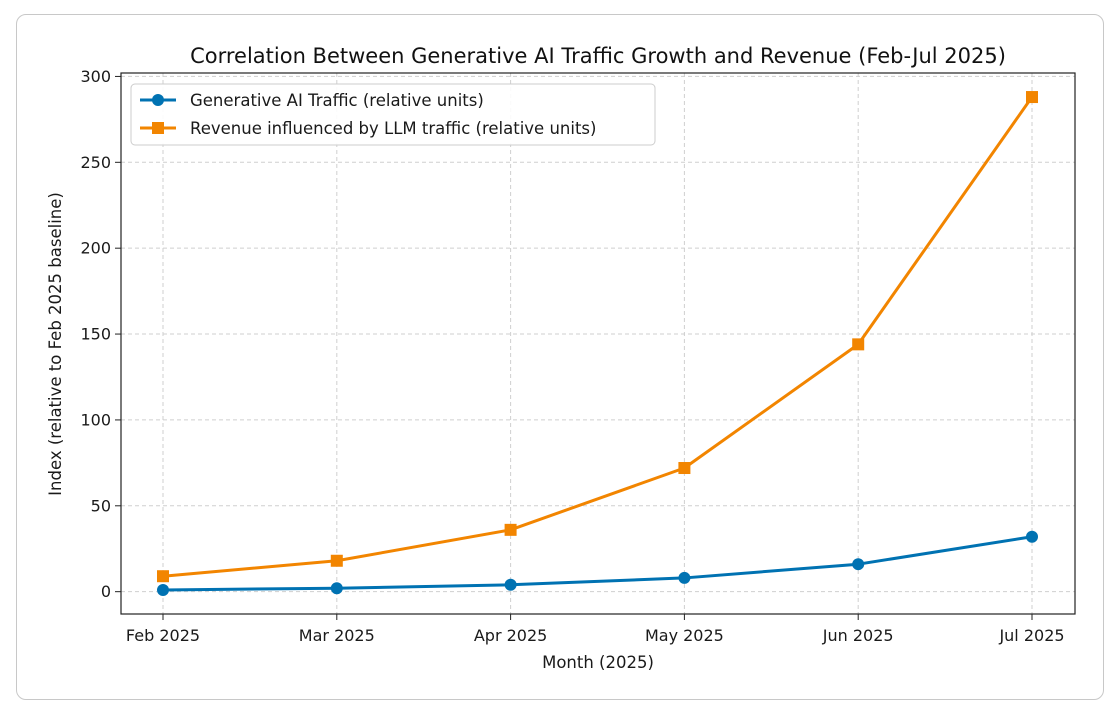  I want to click on x-tick-label: Apr 2025, so click(510, 635).